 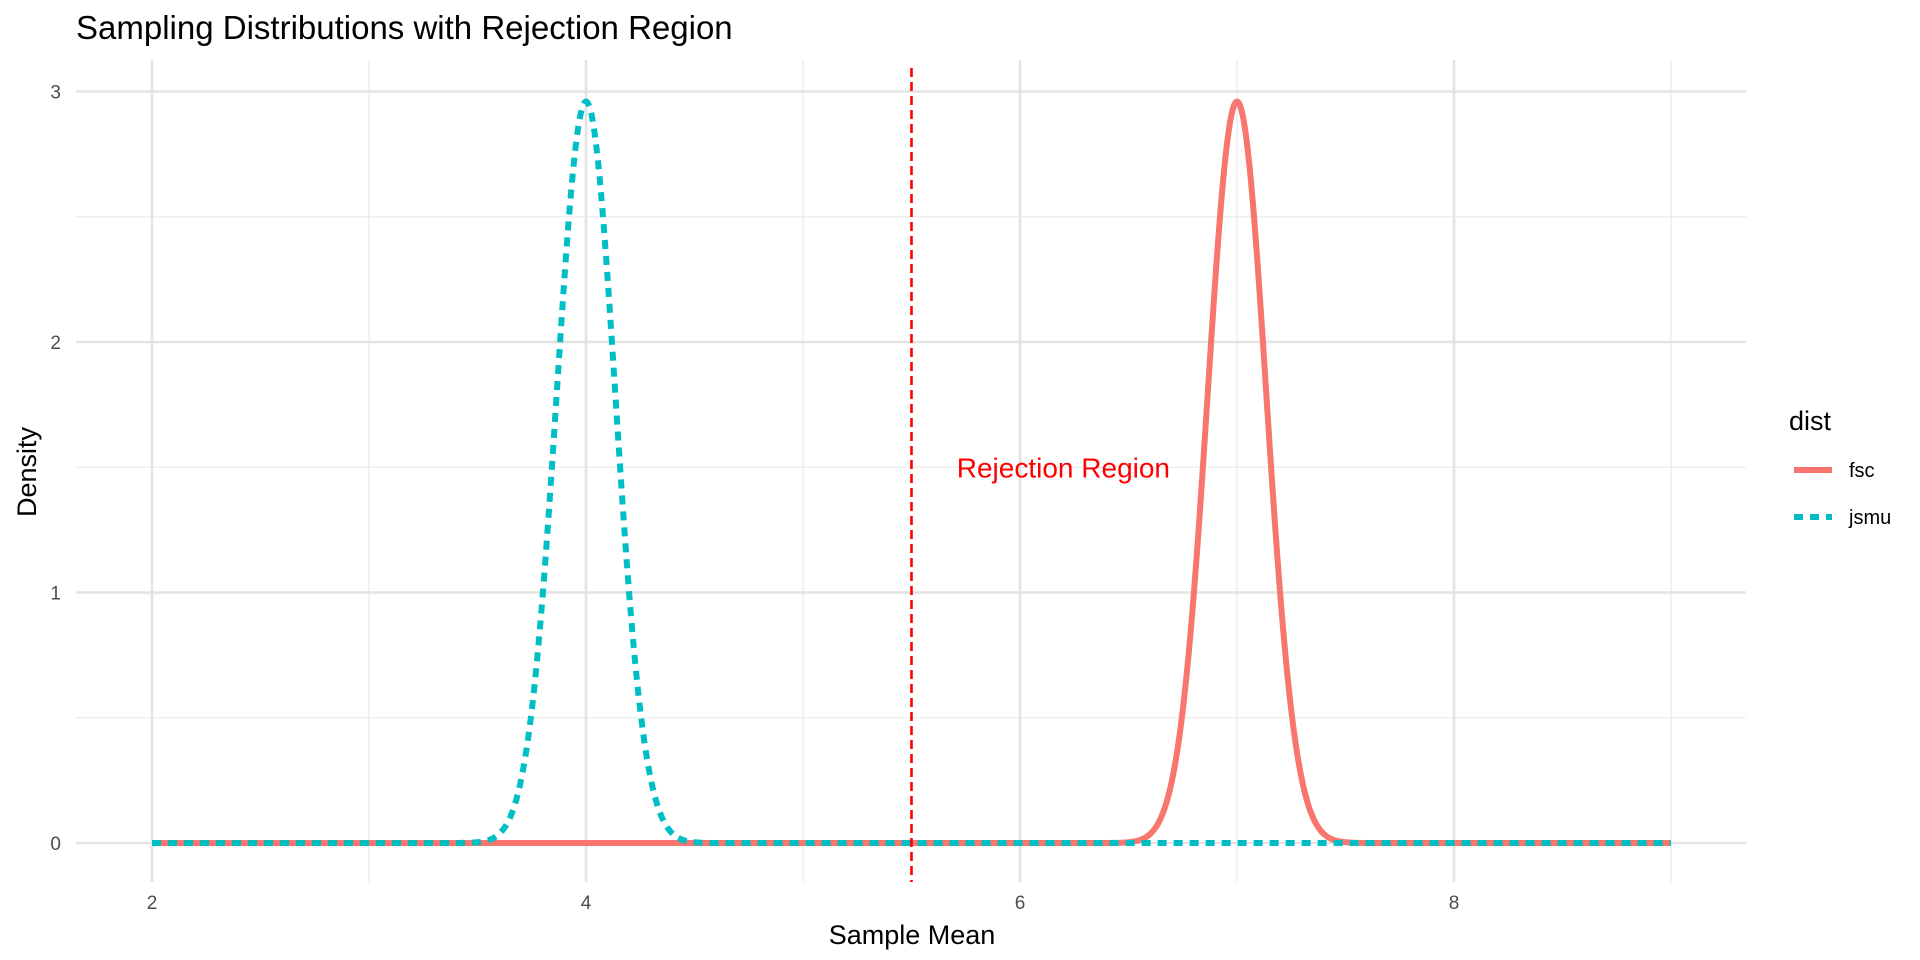 I want to click on y-tick-label: 2, so click(x=55, y=343).